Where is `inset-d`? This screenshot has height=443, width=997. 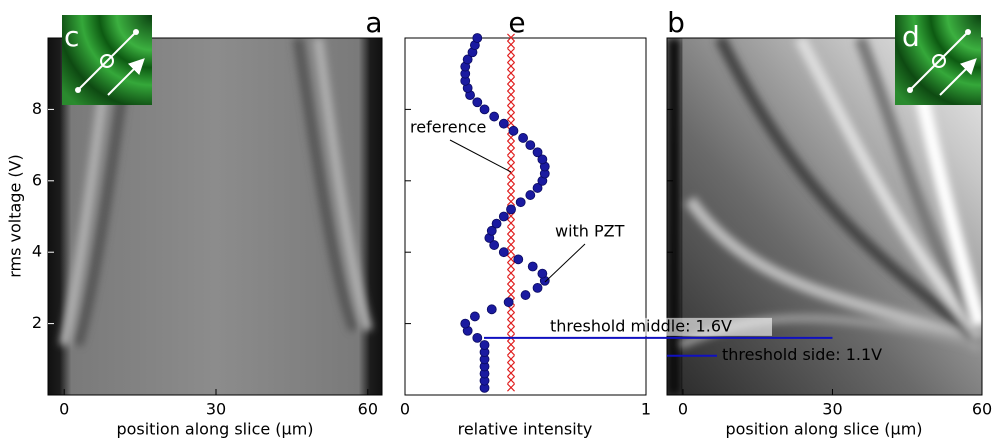
inset-d is located at coordinates (938, 60).